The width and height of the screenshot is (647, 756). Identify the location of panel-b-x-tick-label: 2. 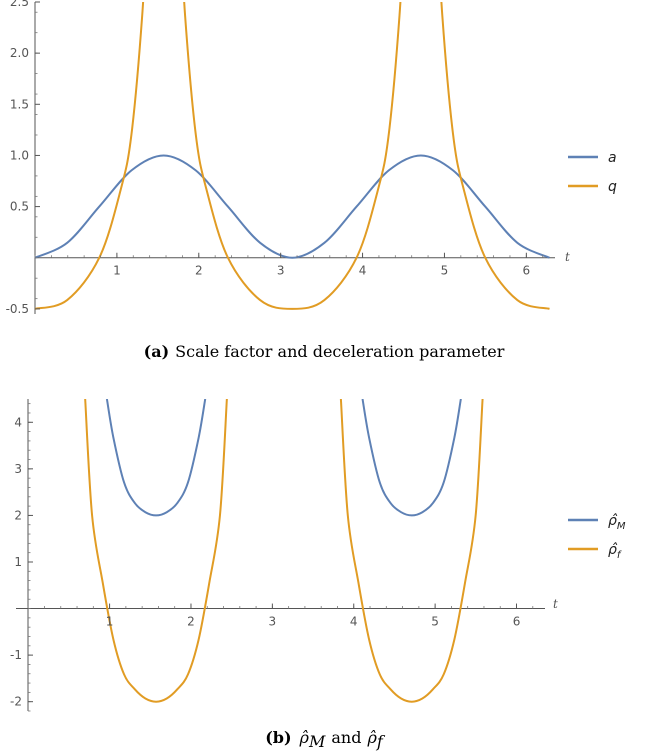
(191, 622).